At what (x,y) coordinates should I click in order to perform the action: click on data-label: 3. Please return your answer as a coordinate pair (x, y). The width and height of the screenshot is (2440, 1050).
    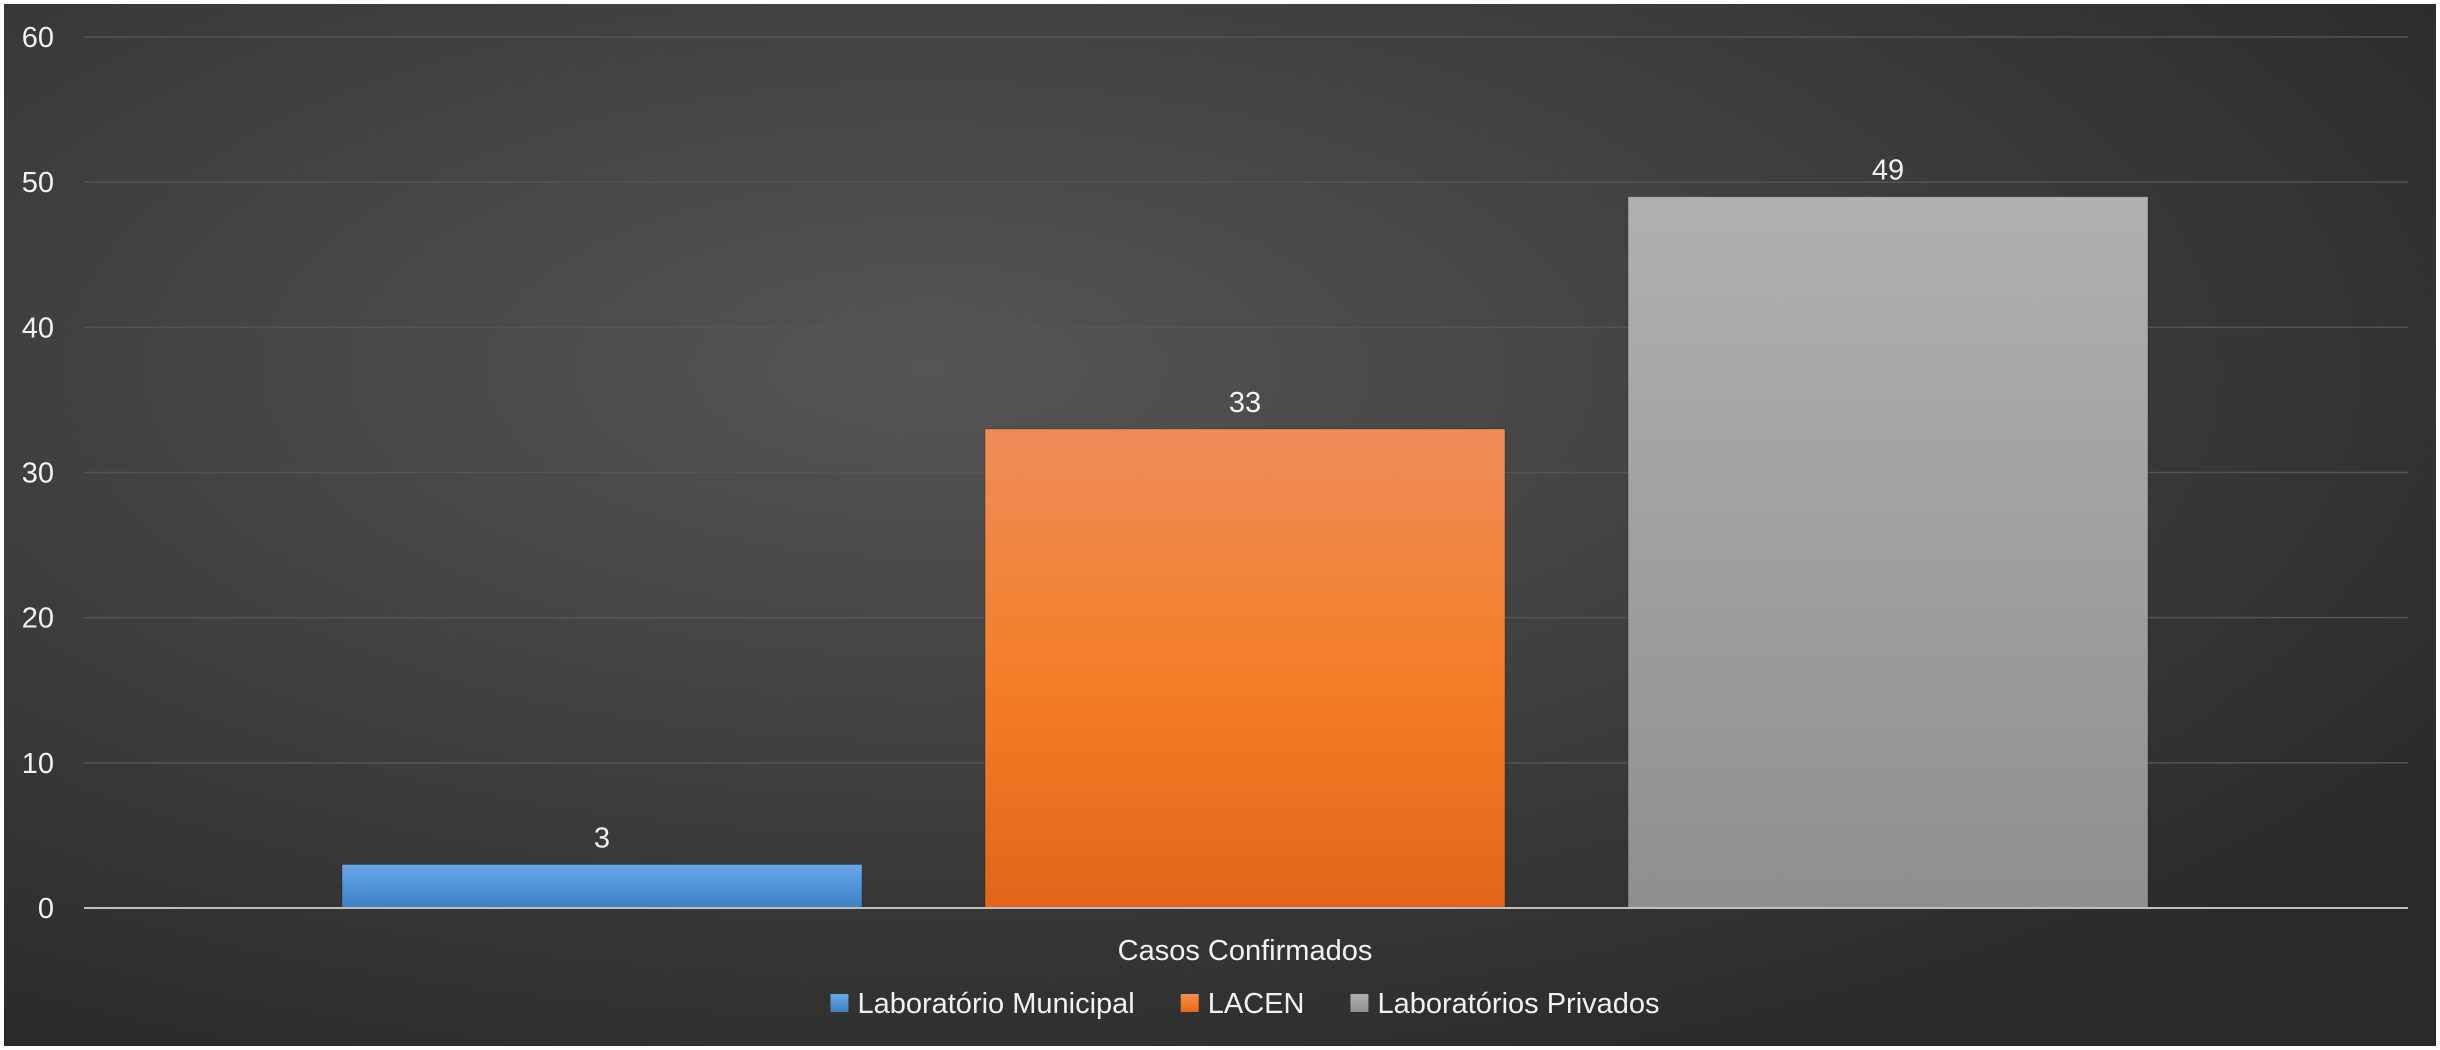
    Looking at the image, I should click on (602, 838).